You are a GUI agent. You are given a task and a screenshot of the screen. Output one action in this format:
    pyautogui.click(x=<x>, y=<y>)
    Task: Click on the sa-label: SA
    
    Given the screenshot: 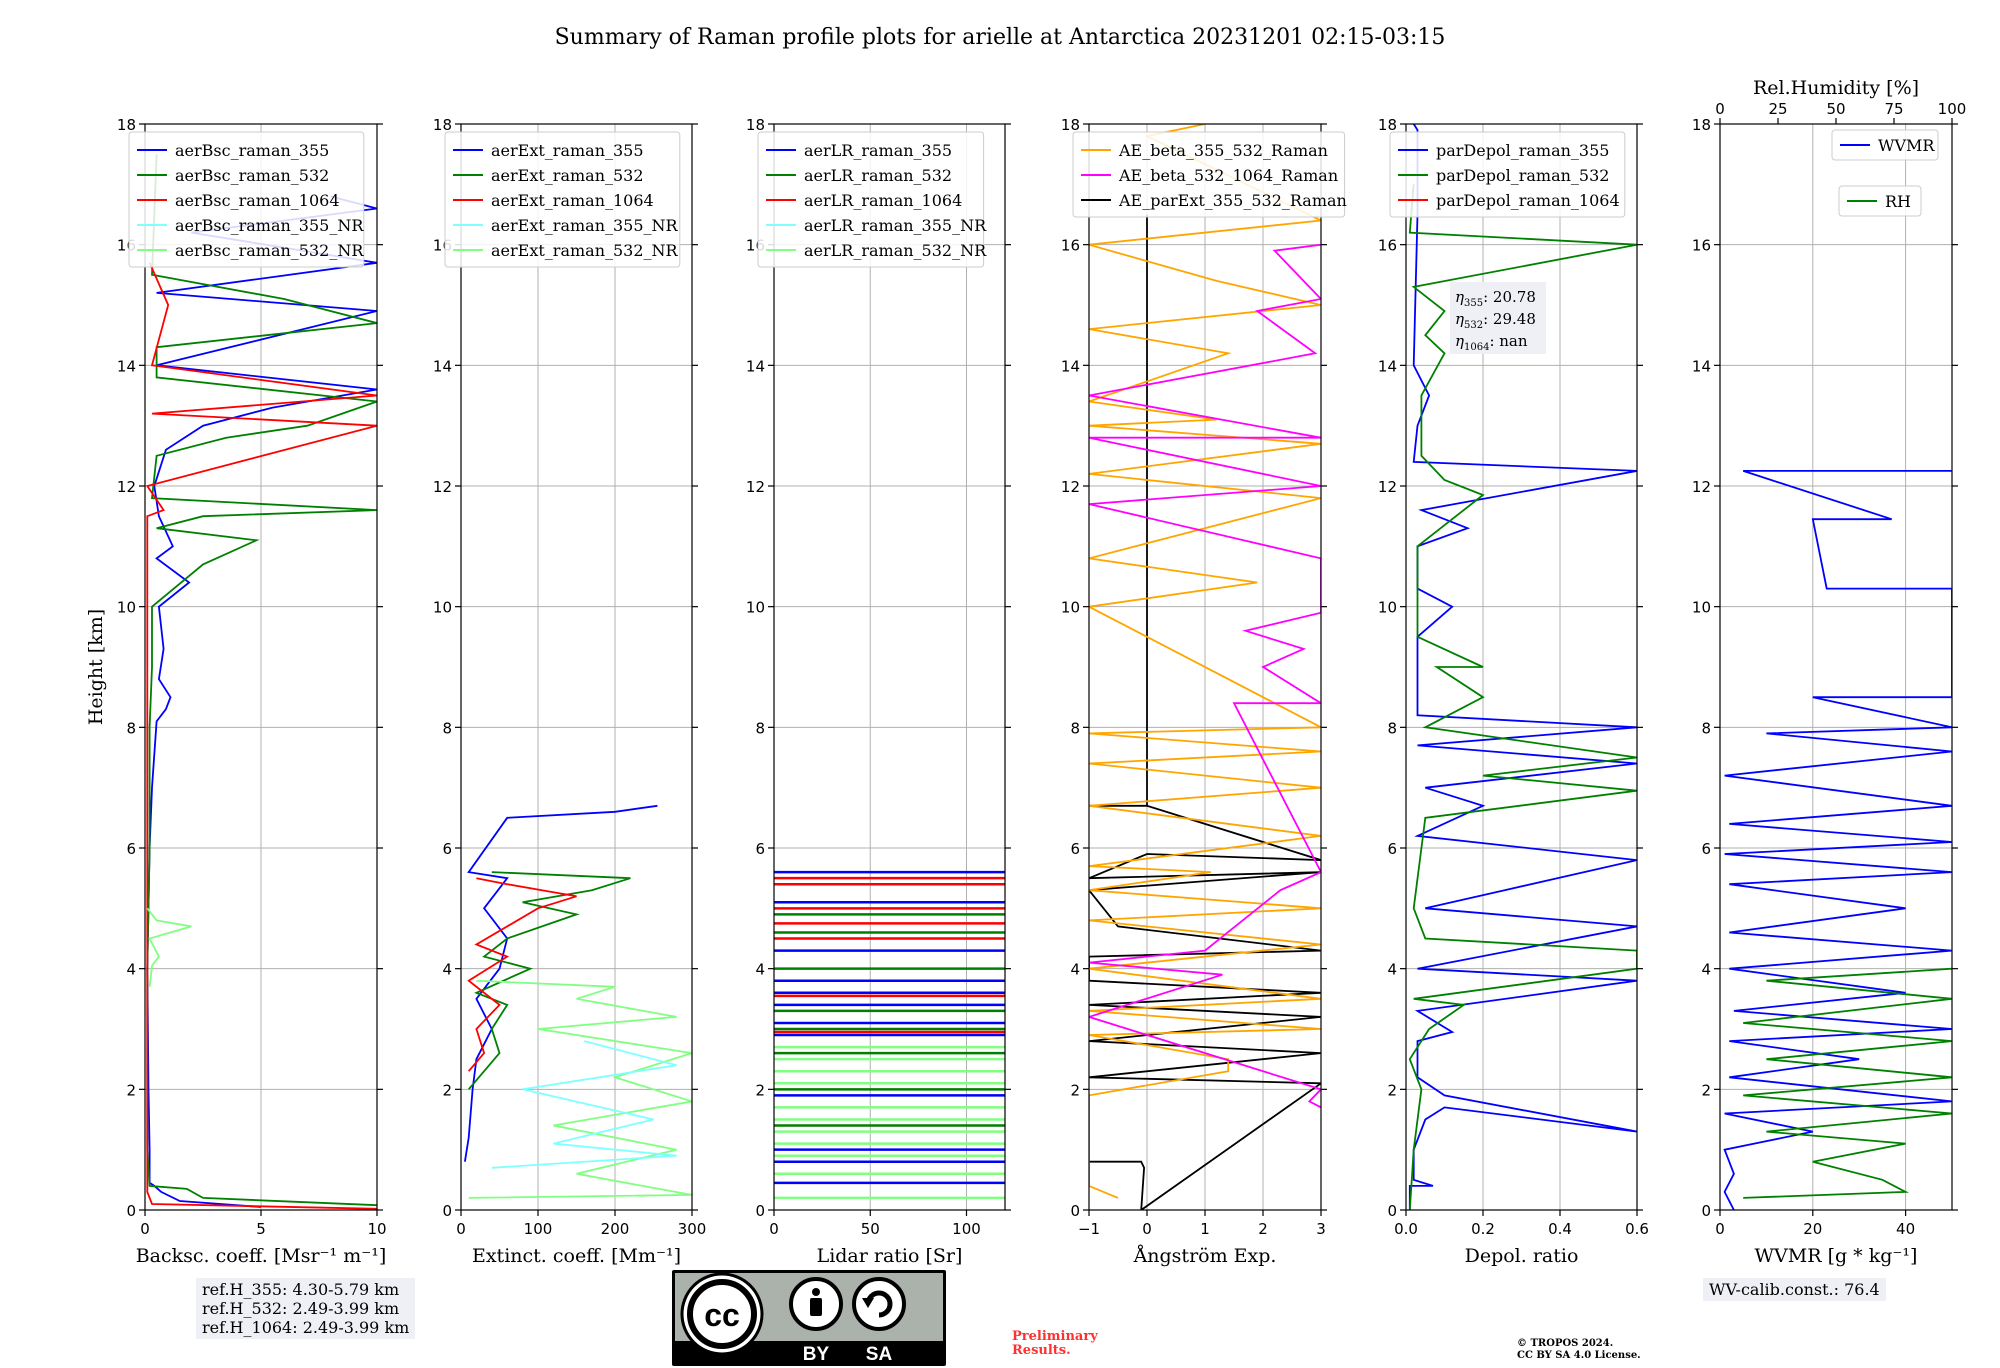 What is the action you would take?
    pyautogui.click(x=879, y=1354)
    